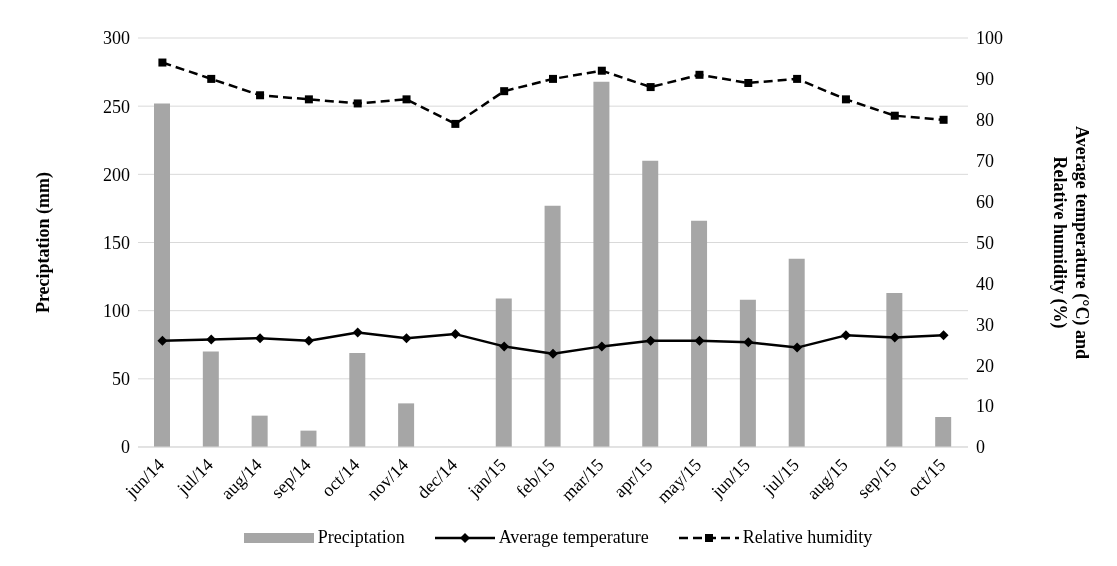 The image size is (1117, 566). I want to click on y-tick-label: 50, so click(121, 379).